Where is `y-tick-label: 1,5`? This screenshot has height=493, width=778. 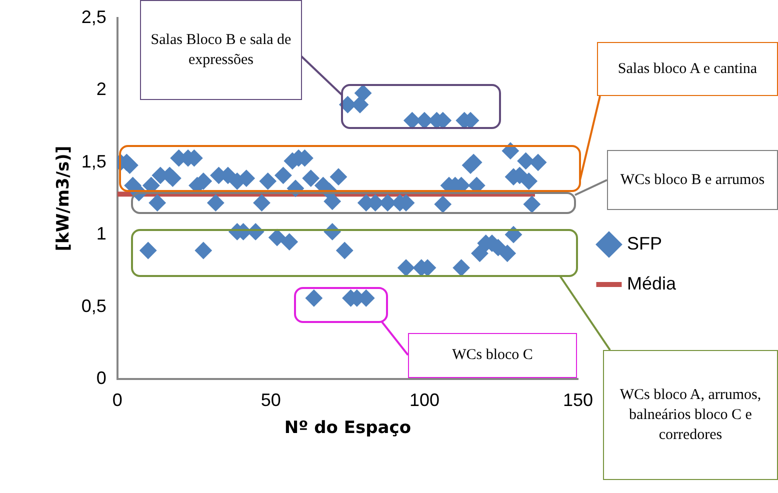 y-tick-label: 1,5 is located at coordinates (93, 161).